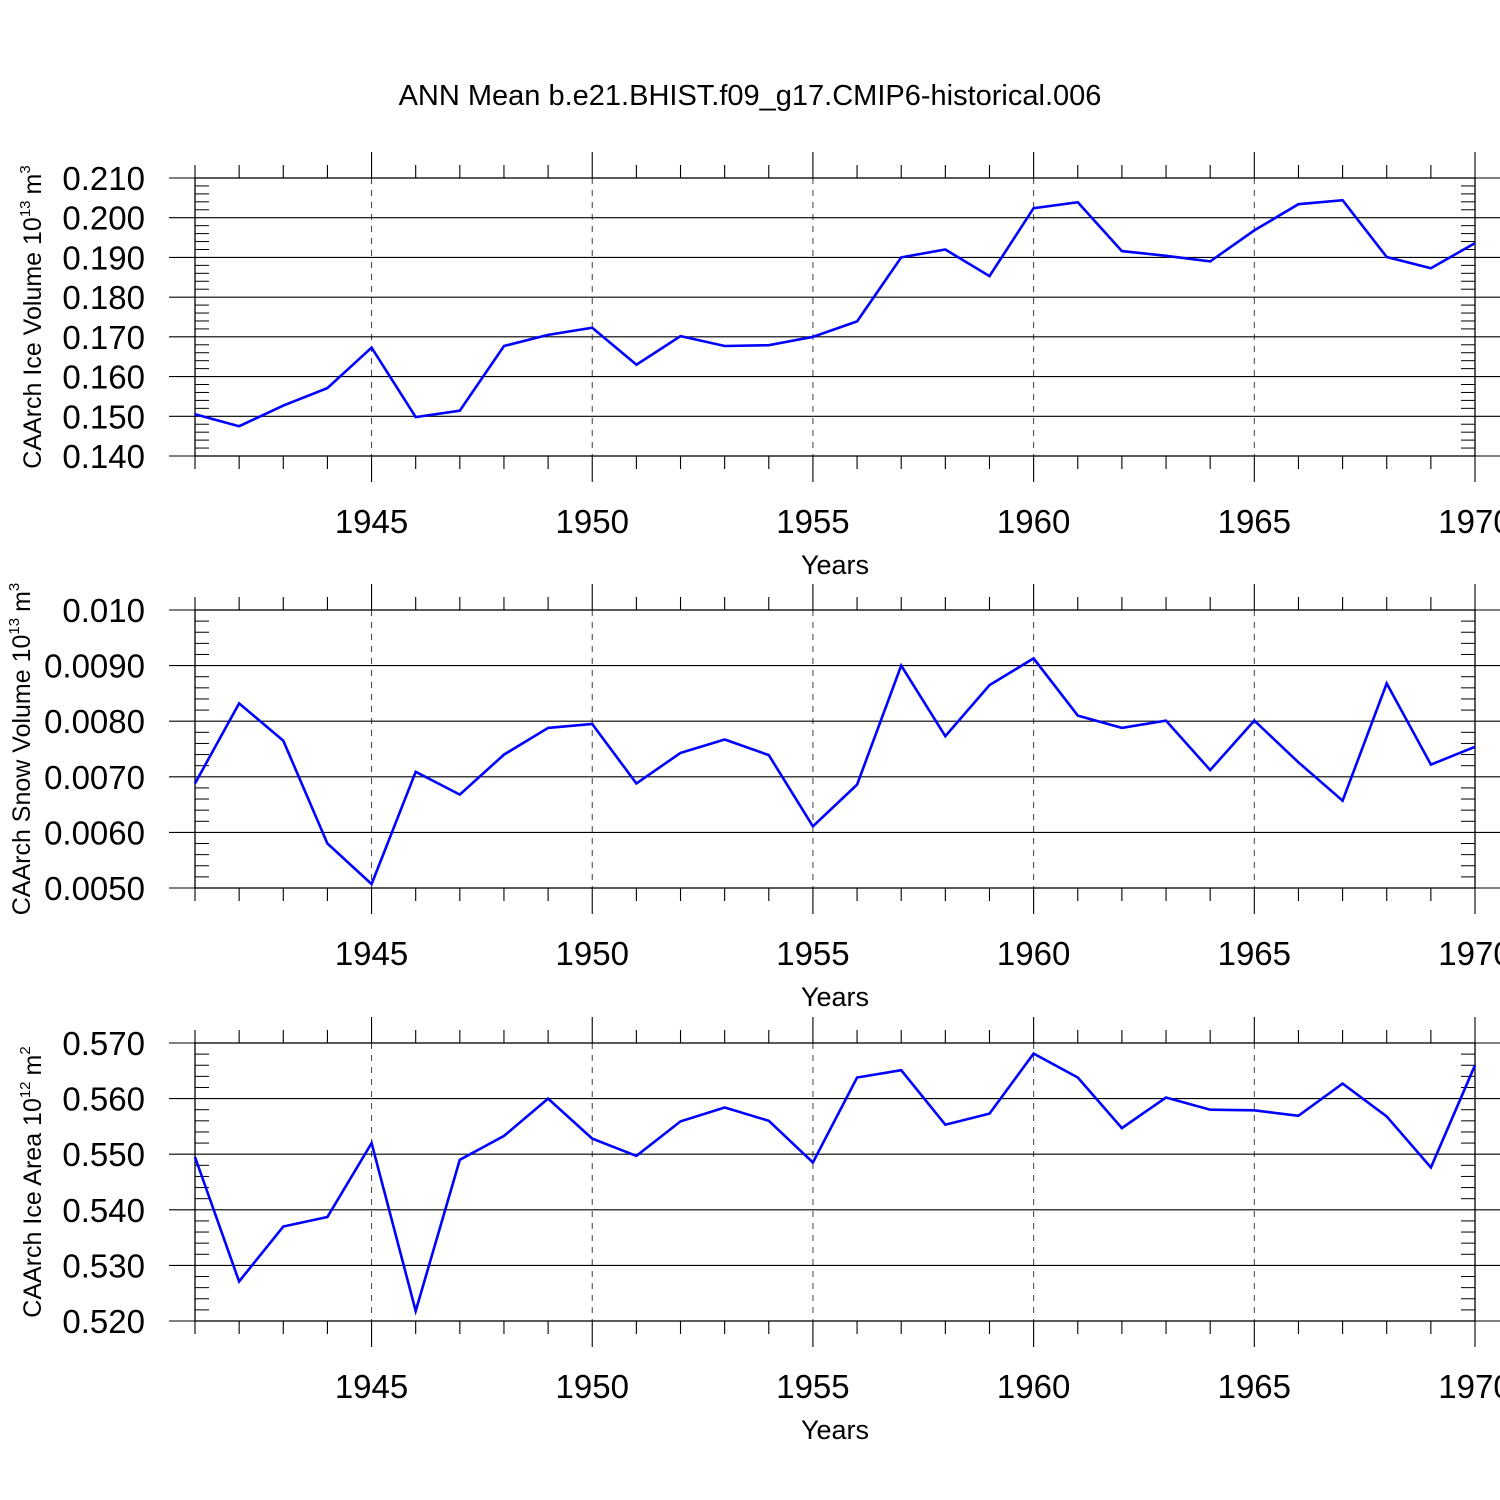  I want to click on y-tick-label: 0.570, so click(103, 1043).